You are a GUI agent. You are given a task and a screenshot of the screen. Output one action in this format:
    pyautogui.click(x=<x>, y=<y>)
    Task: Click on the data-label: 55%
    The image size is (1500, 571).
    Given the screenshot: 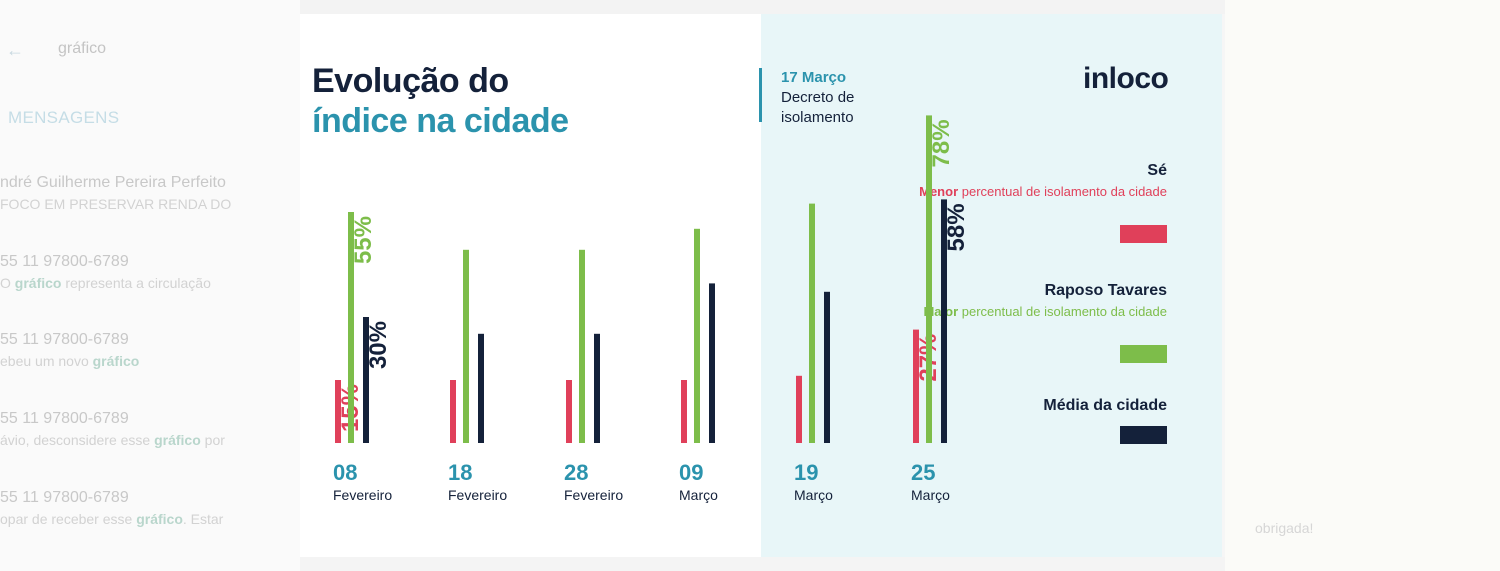 What is the action you would take?
    pyautogui.click(x=363, y=240)
    